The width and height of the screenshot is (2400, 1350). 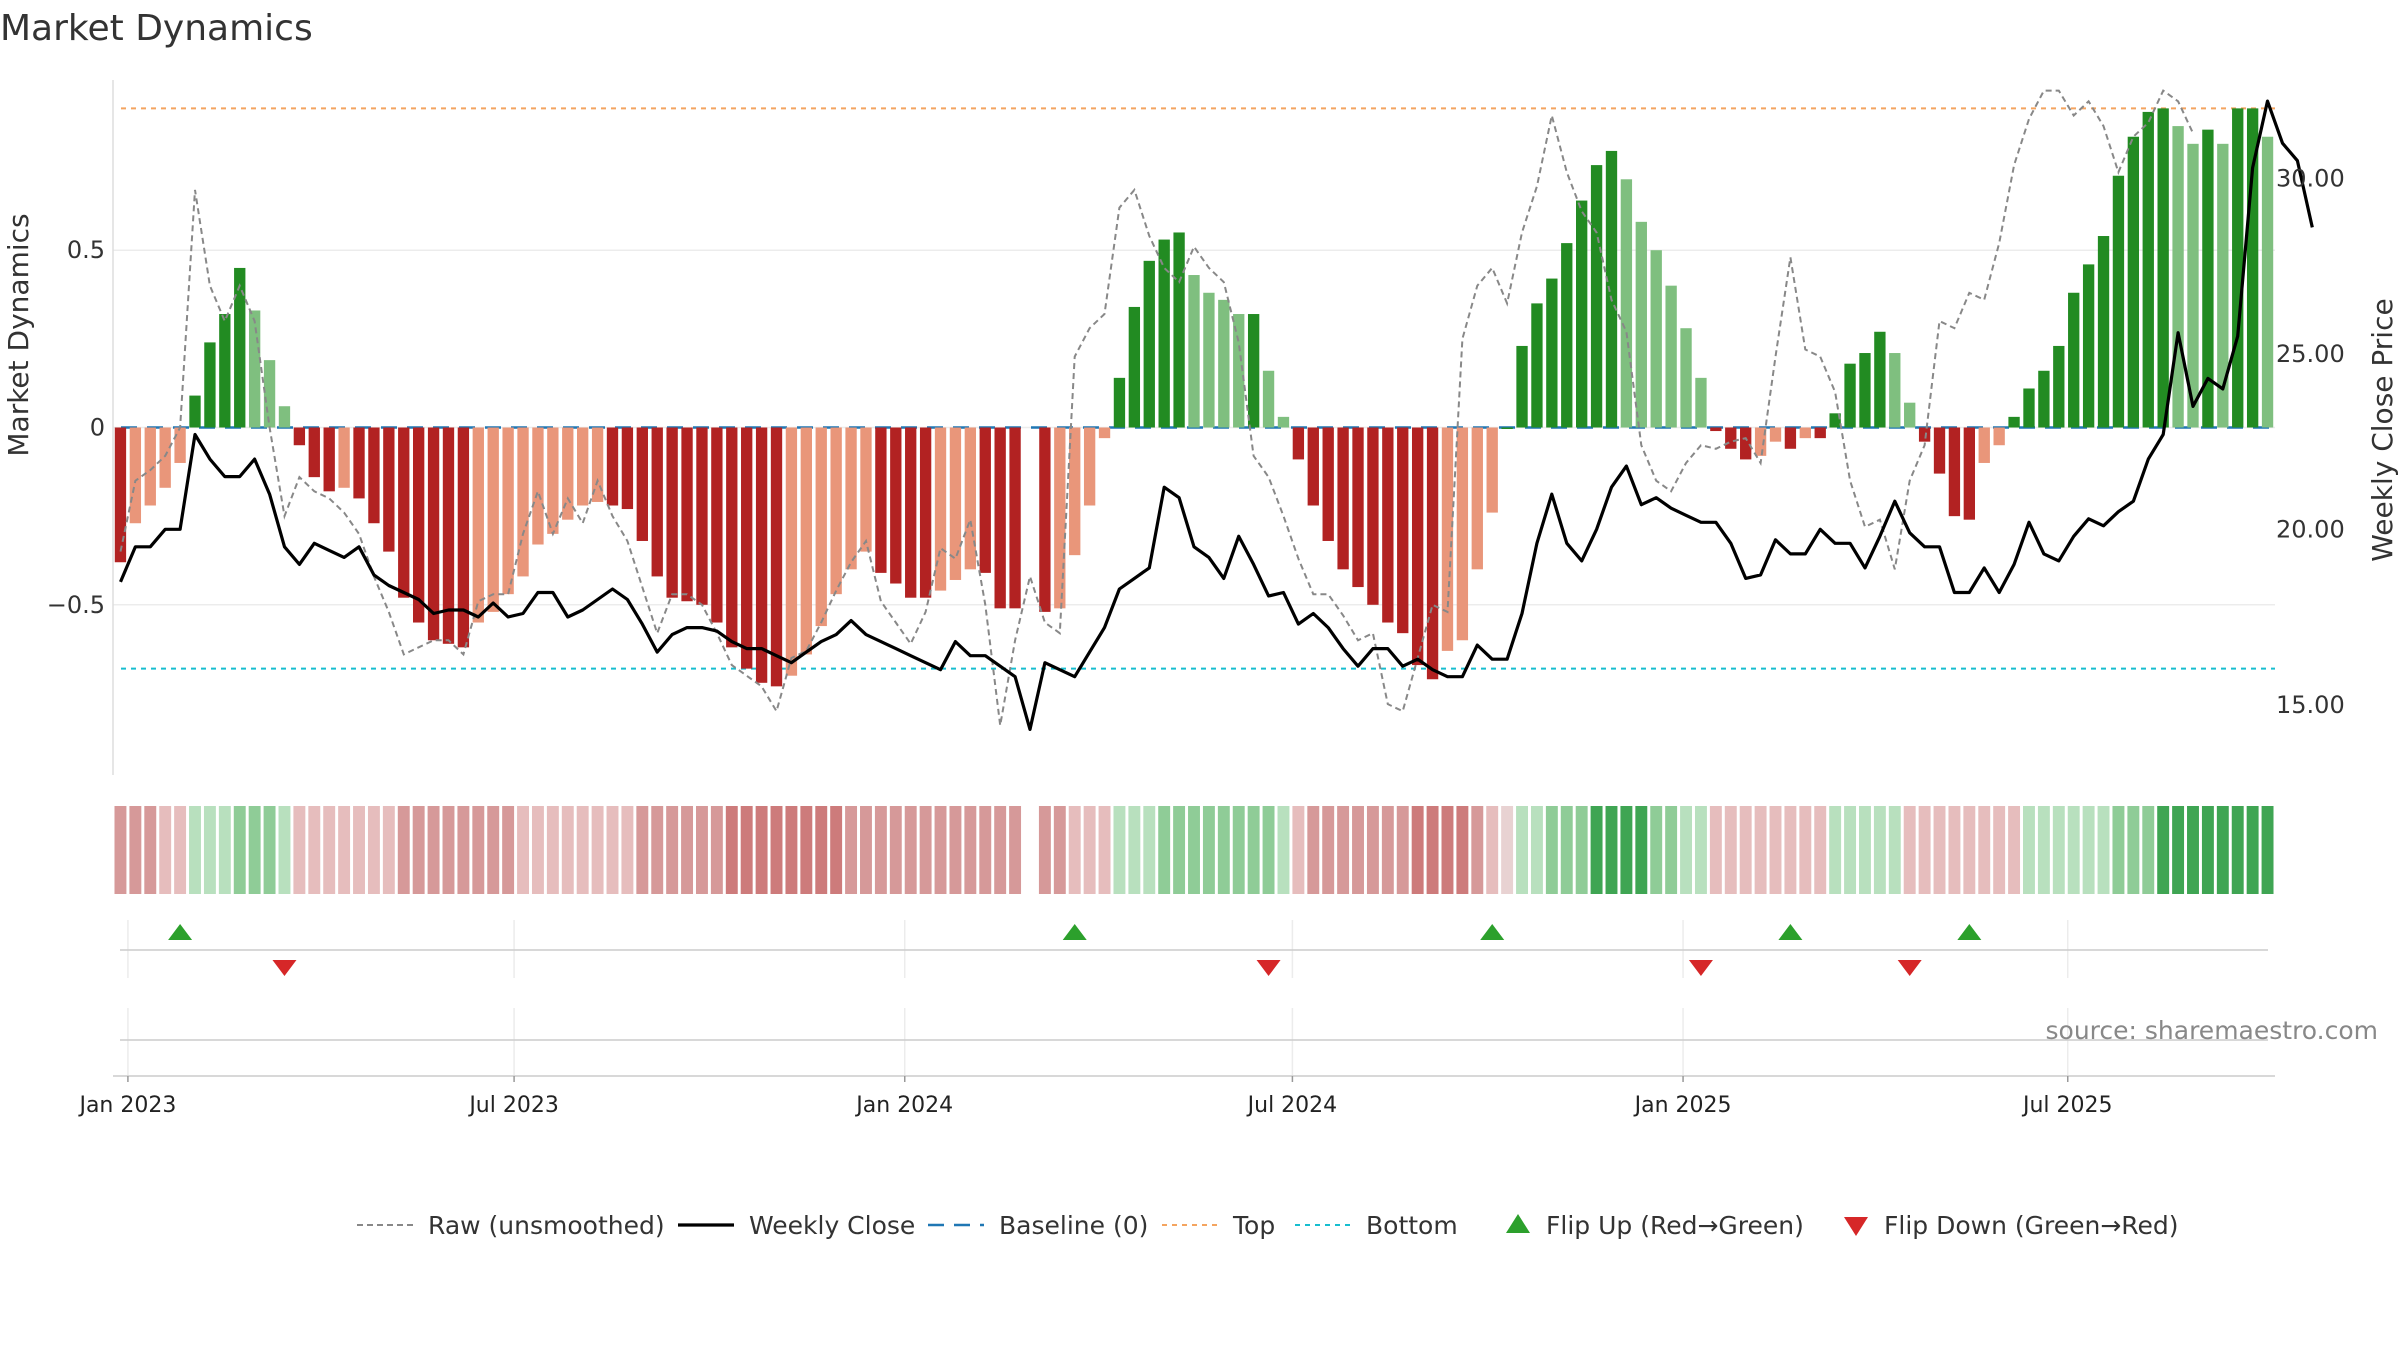 What do you see at coordinates (1675, 1225) in the screenshot?
I see `legend-label: Flip Up (Red→Green)` at bounding box center [1675, 1225].